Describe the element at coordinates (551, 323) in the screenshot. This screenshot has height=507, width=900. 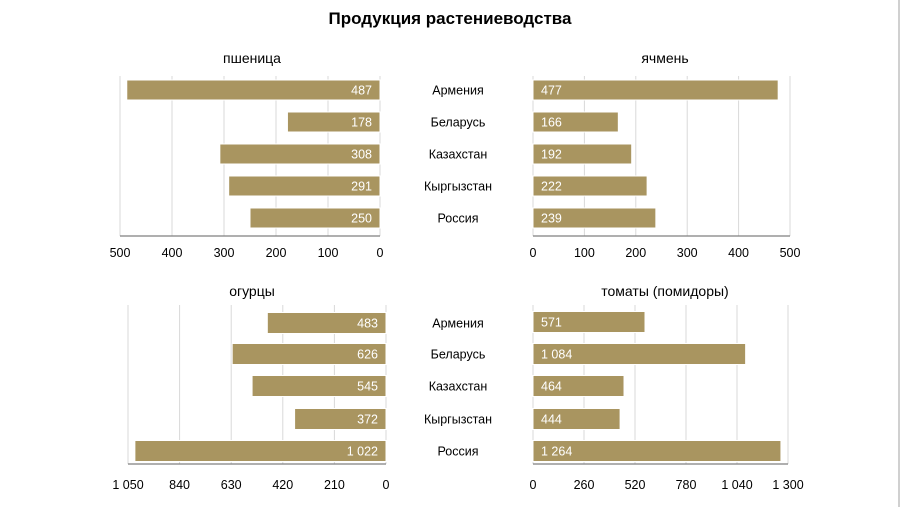
I see `data-label: 571` at that location.